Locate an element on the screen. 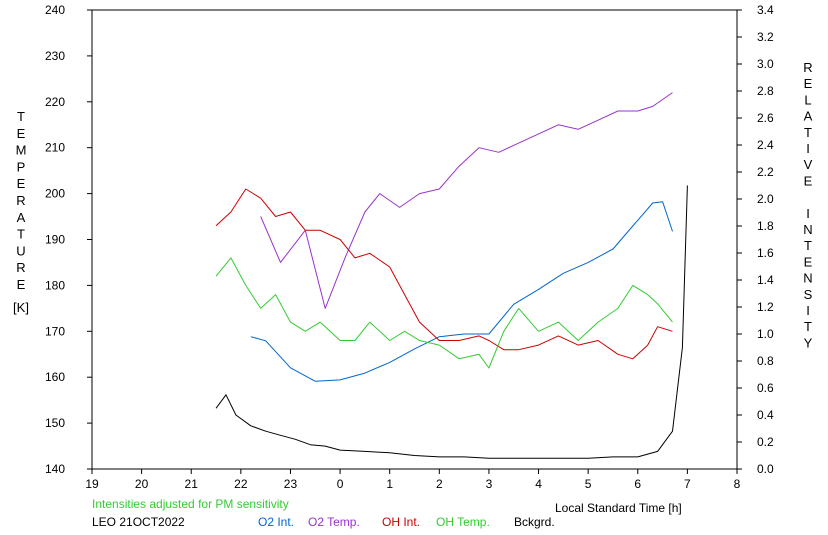 Image resolution: width=828 pixels, height=535 pixels. x-tick-label: 23 is located at coordinates (291, 484).